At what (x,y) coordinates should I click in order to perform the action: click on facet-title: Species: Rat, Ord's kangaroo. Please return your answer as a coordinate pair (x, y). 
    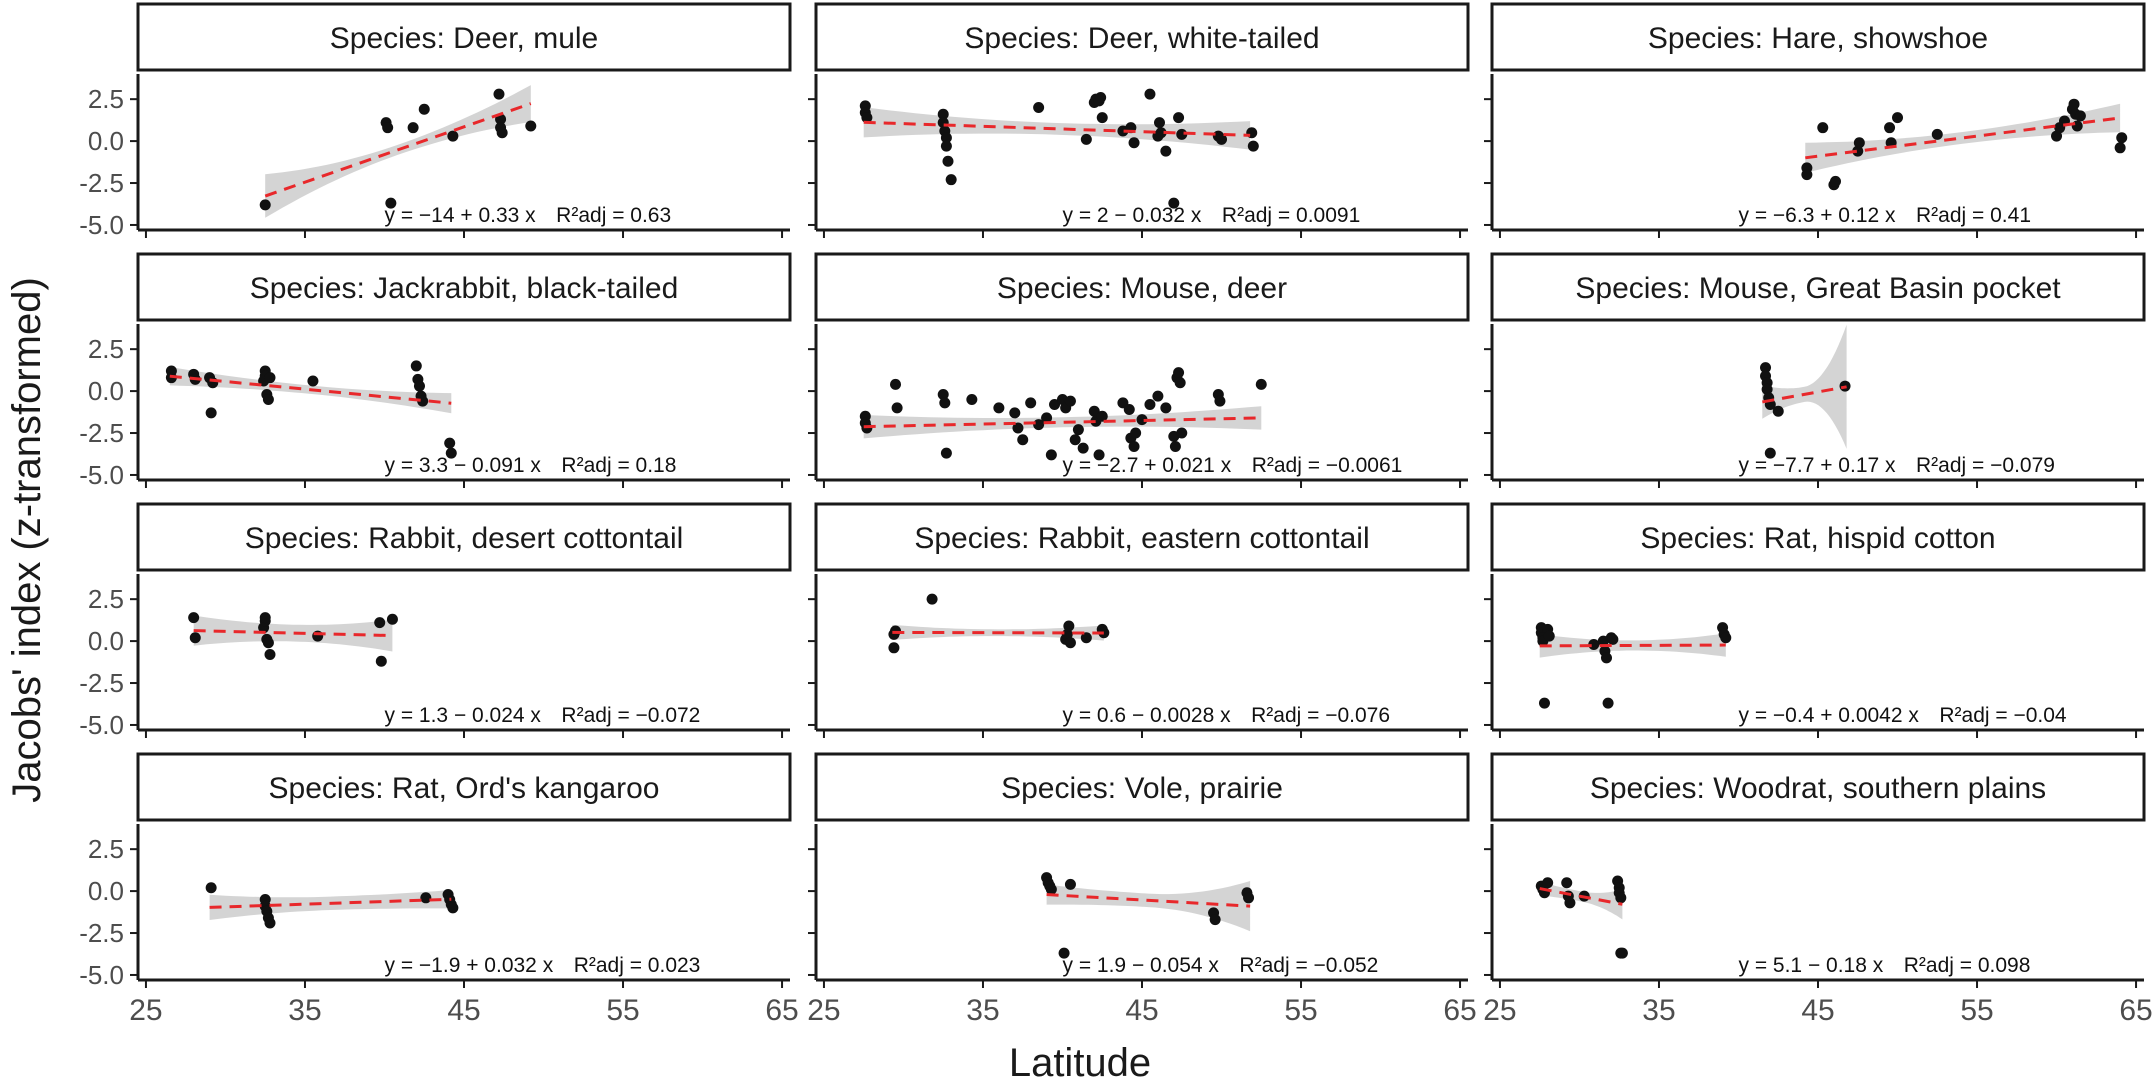
    Looking at the image, I should click on (464, 788).